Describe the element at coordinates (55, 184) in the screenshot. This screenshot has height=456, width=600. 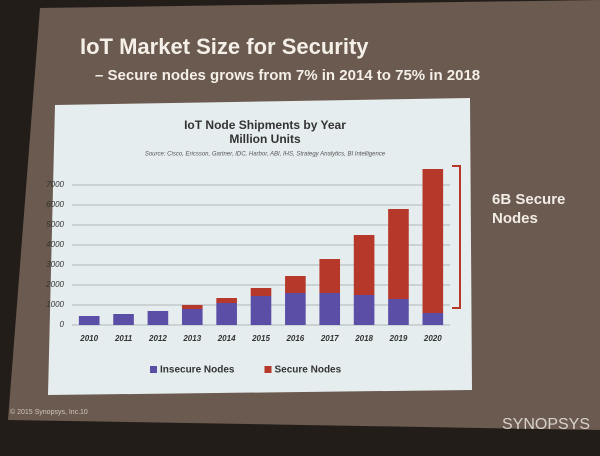
I see `y-tick-label: 7000` at that location.